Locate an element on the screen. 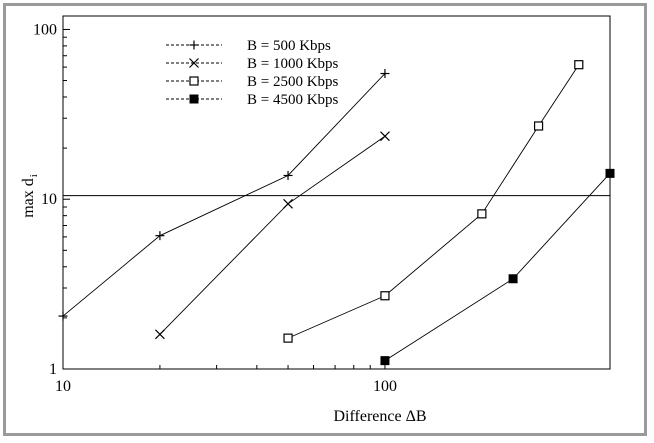  legend-item: B = 500 Kbps is located at coordinates (248, 46).